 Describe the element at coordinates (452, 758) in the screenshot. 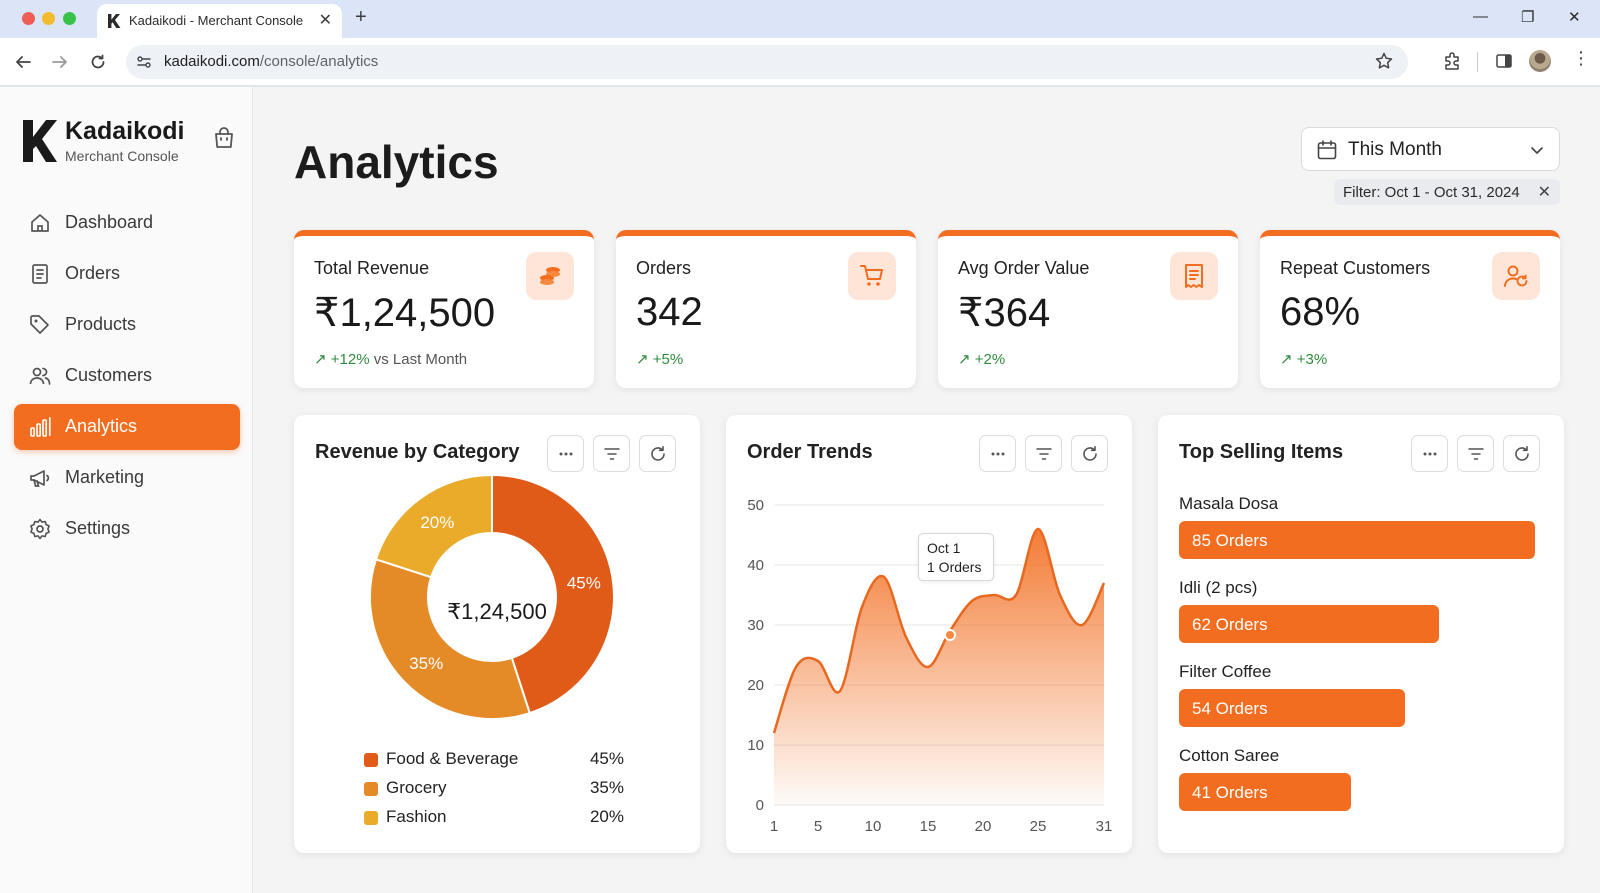

I see `legend-name: Food & Beverage` at that location.